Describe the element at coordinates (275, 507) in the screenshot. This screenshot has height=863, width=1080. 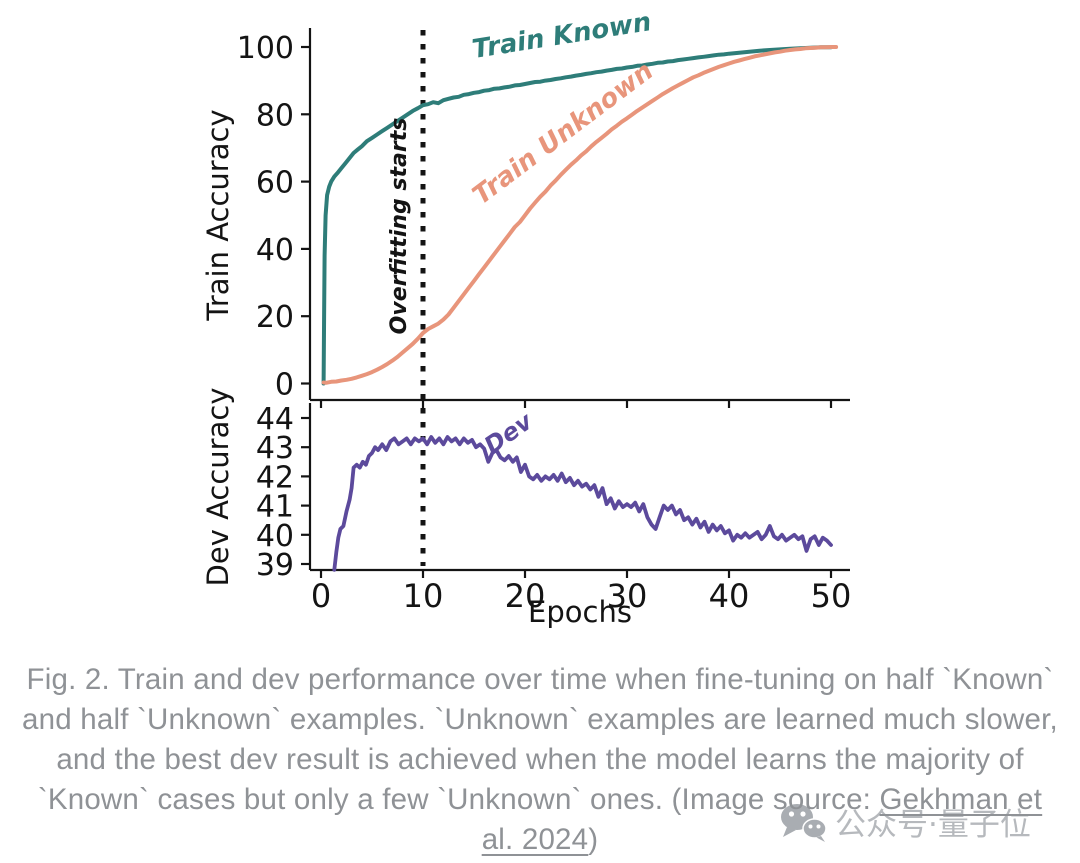
I see `bottom-y-tick-label: 41` at that location.